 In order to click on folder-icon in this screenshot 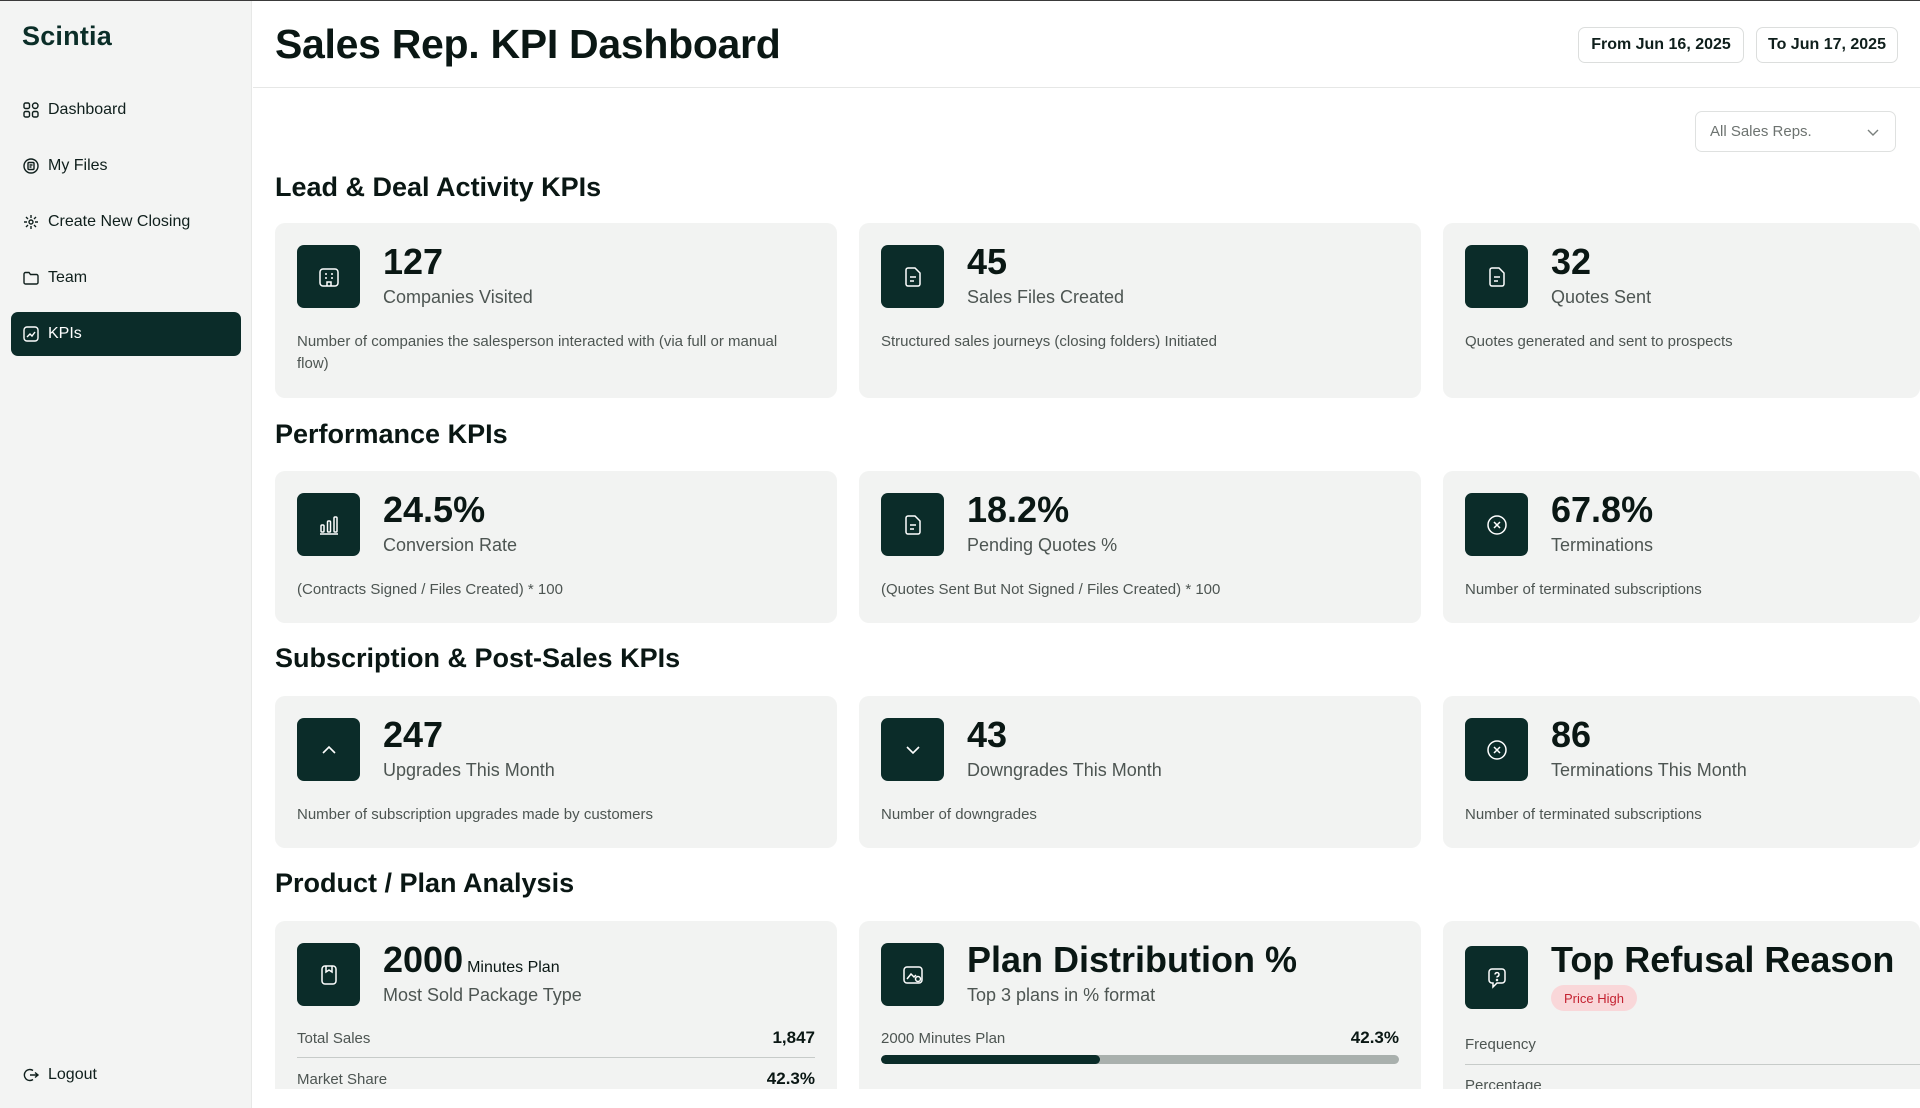, I will do `click(31, 278)`.